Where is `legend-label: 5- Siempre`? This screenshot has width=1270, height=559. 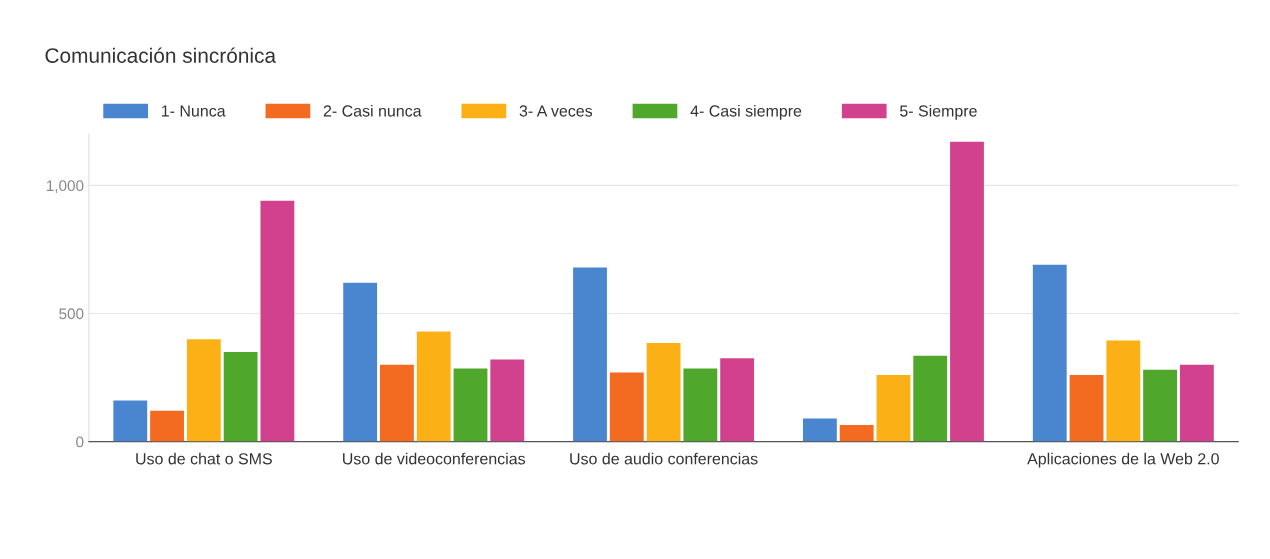 legend-label: 5- Siempre is located at coordinates (938, 112).